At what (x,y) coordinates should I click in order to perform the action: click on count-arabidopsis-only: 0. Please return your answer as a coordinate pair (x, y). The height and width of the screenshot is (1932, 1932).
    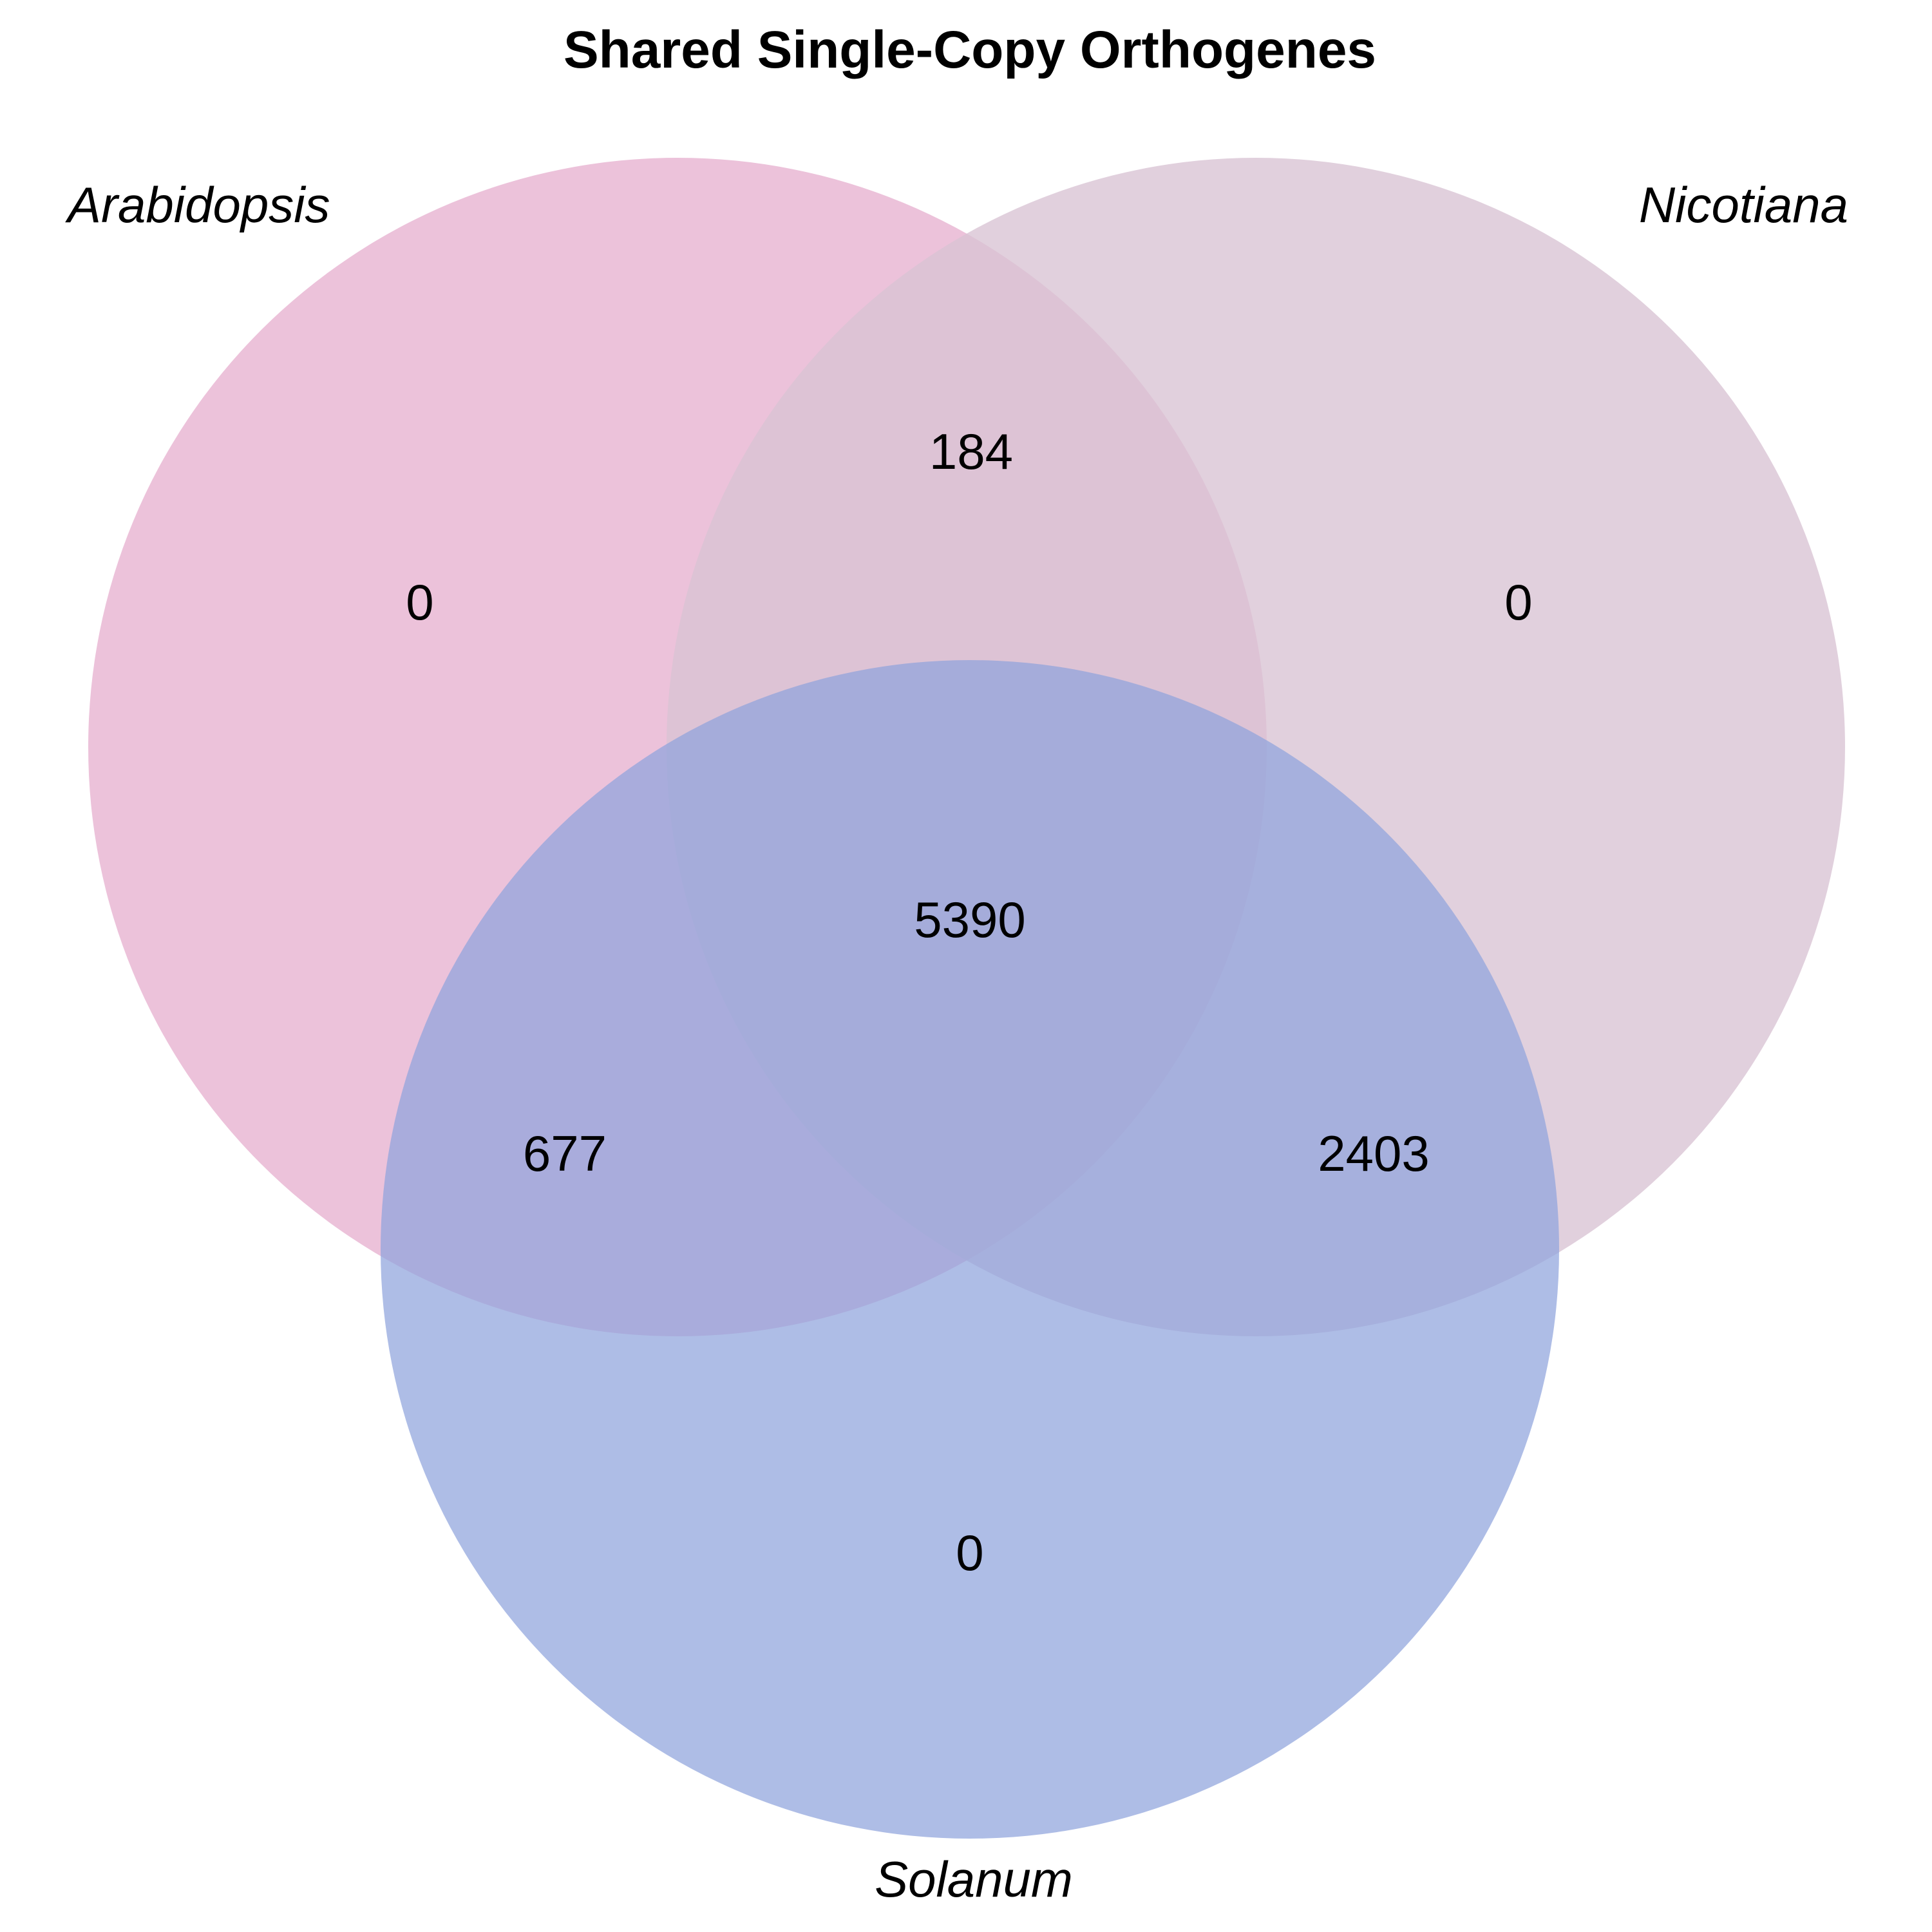
    Looking at the image, I should click on (419, 602).